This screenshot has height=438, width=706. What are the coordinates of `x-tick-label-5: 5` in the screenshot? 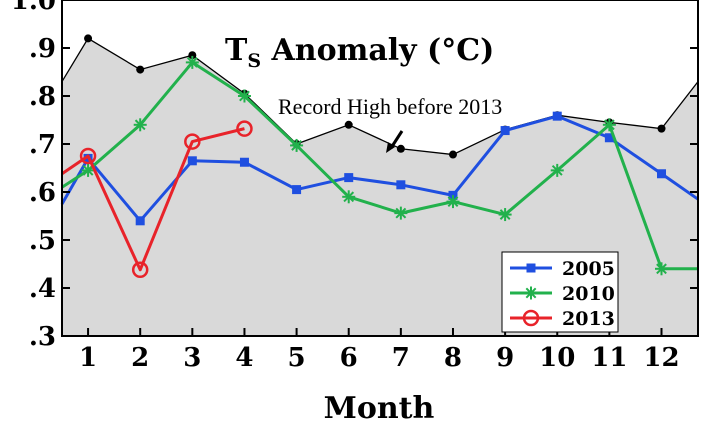 It's located at (297, 358).